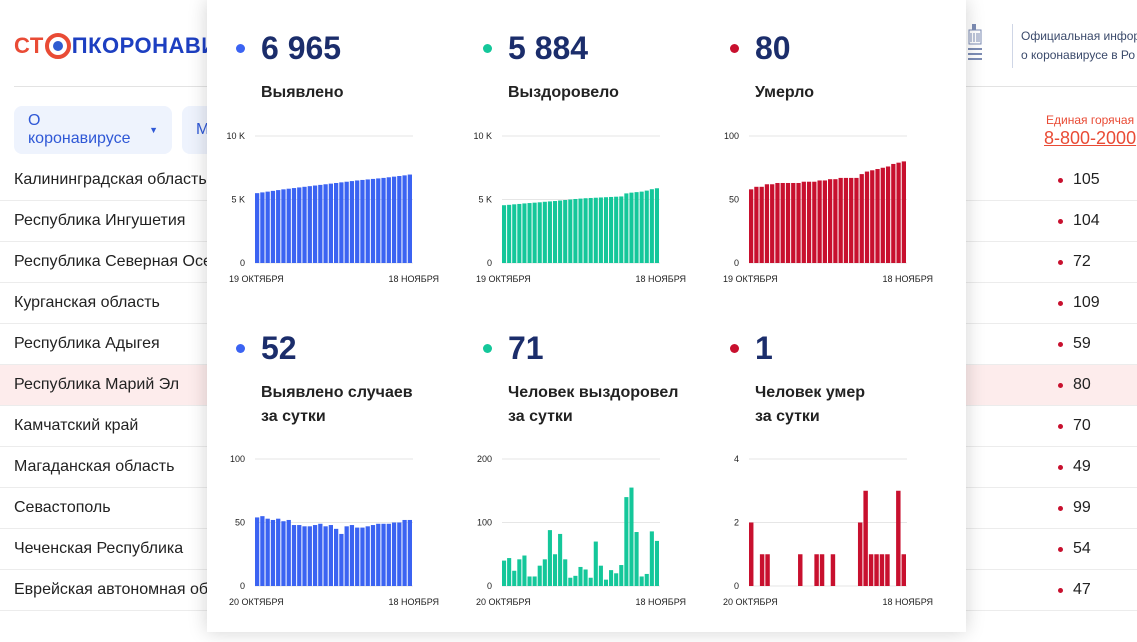 This screenshot has height=642, width=1137. I want to click on region-name: Чеченская Республика, so click(99, 548).